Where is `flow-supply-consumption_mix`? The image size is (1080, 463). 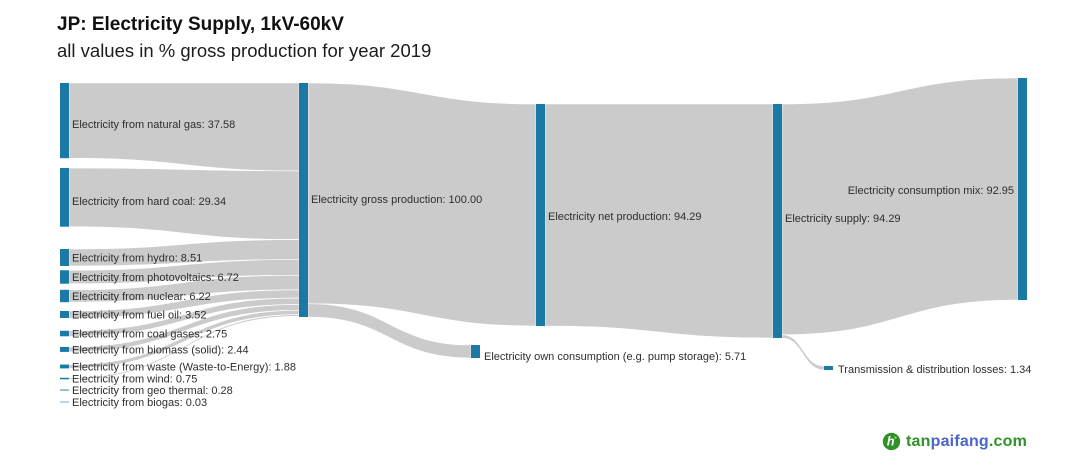 flow-supply-consumption_mix is located at coordinates (900, 206).